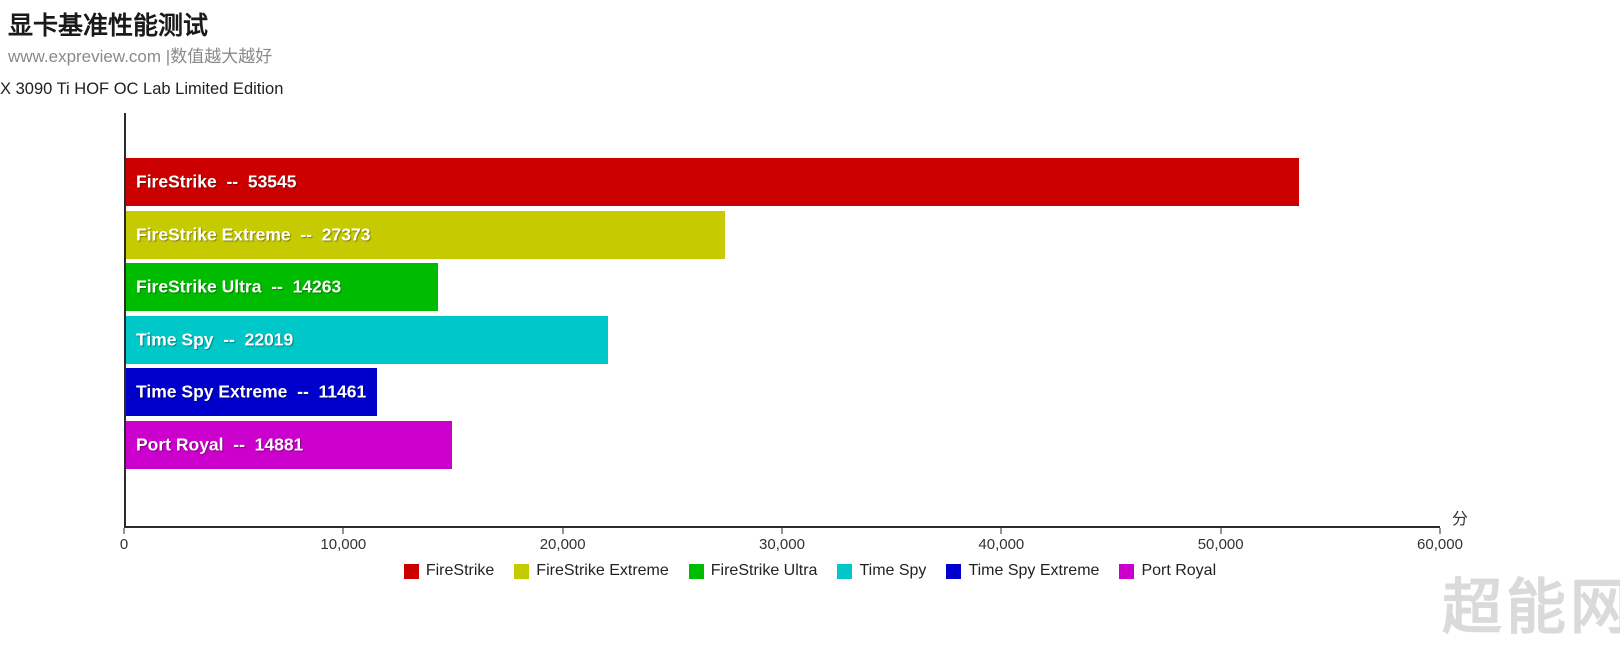 Image resolution: width=1620 pixels, height=646 pixels. What do you see at coordinates (426, 234) in the screenshot?
I see `bar-firestrike-extreme: FireStrike Extreme -- 27373` at bounding box center [426, 234].